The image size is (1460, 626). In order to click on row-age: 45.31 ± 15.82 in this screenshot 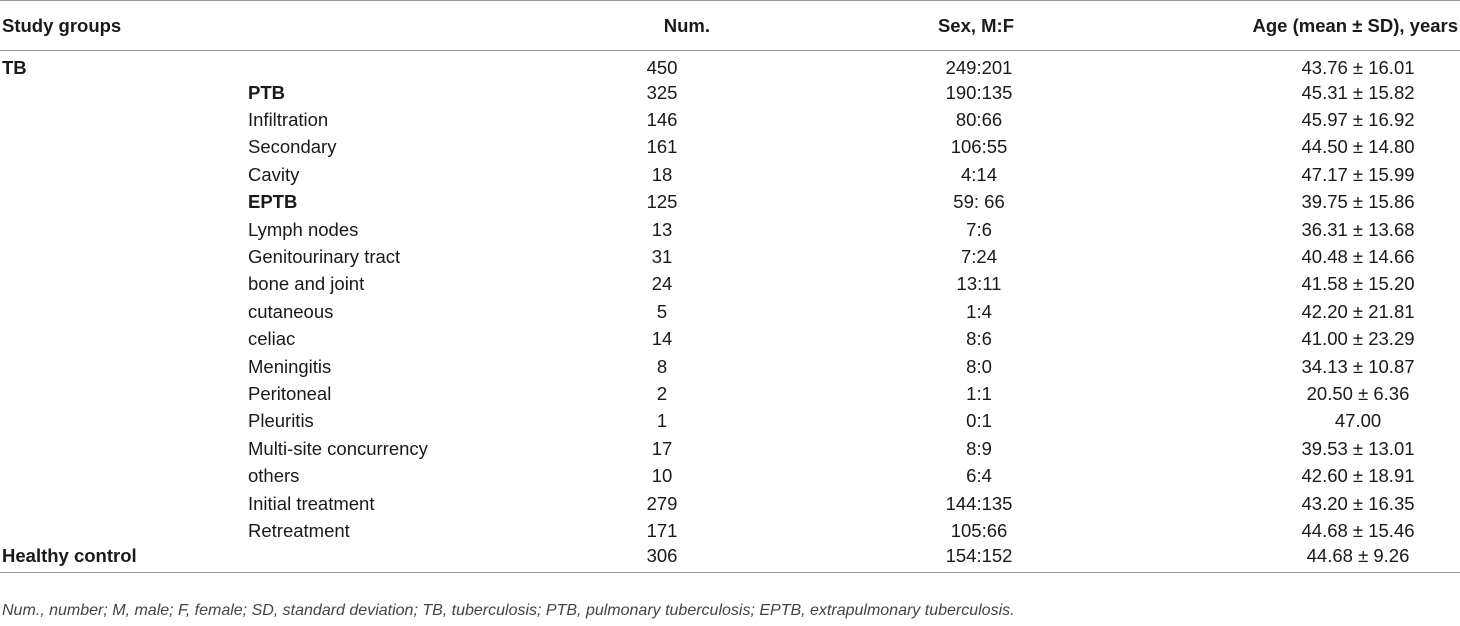, I will do `click(1358, 92)`.